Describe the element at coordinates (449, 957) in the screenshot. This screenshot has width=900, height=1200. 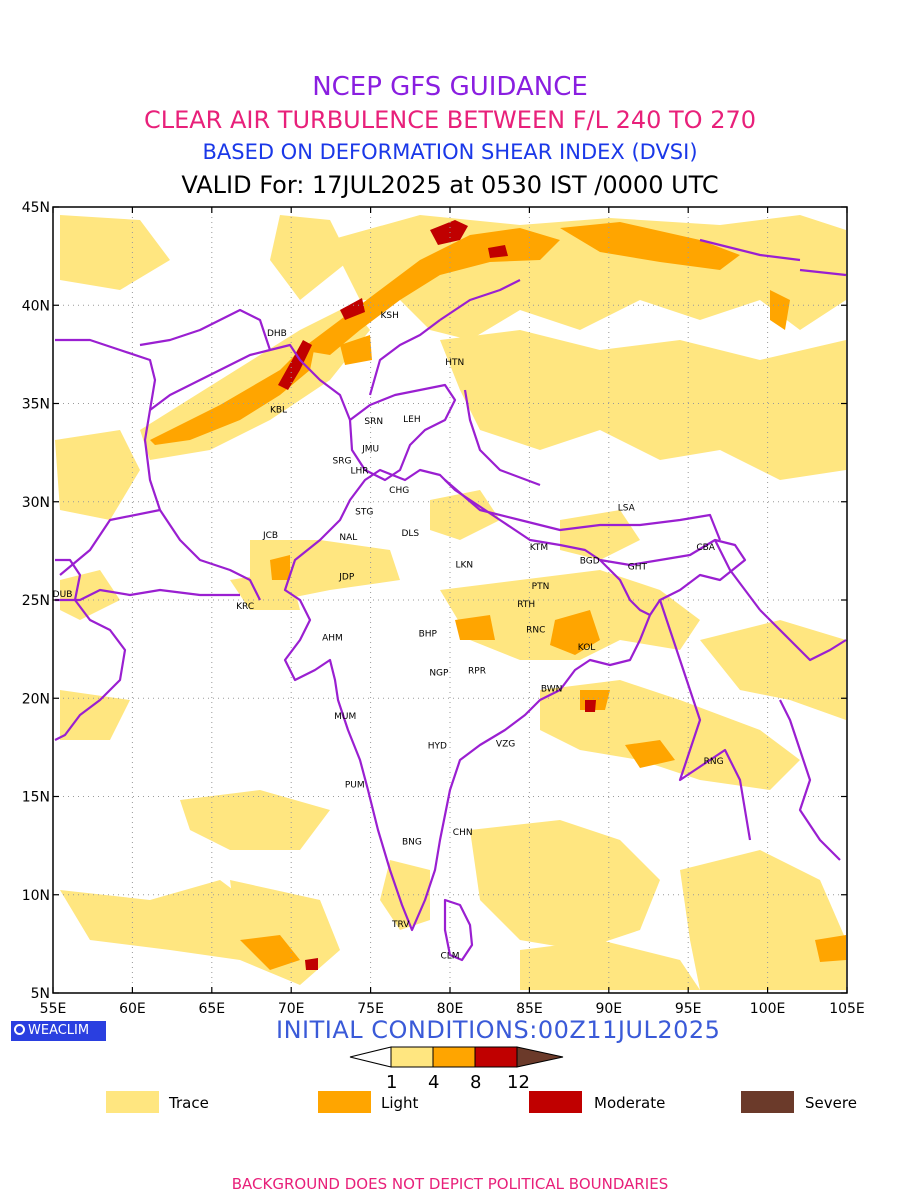
I see `station-label-clm: CLM` at that location.